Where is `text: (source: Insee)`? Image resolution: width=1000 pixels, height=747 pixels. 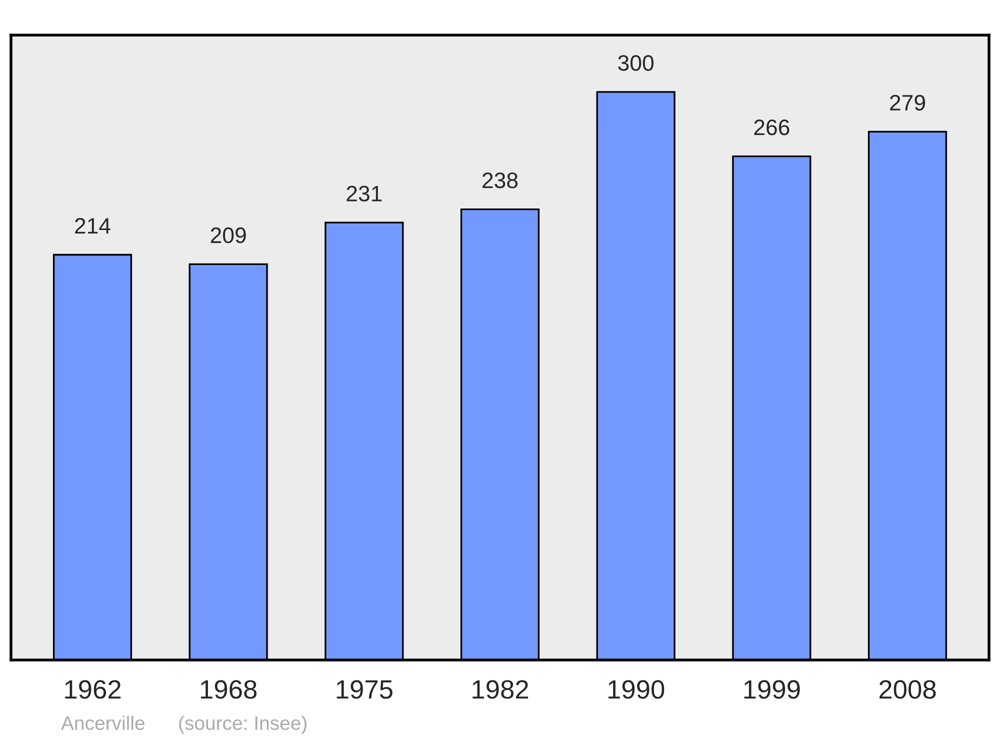
text: (source: Insee) is located at coordinates (242, 725).